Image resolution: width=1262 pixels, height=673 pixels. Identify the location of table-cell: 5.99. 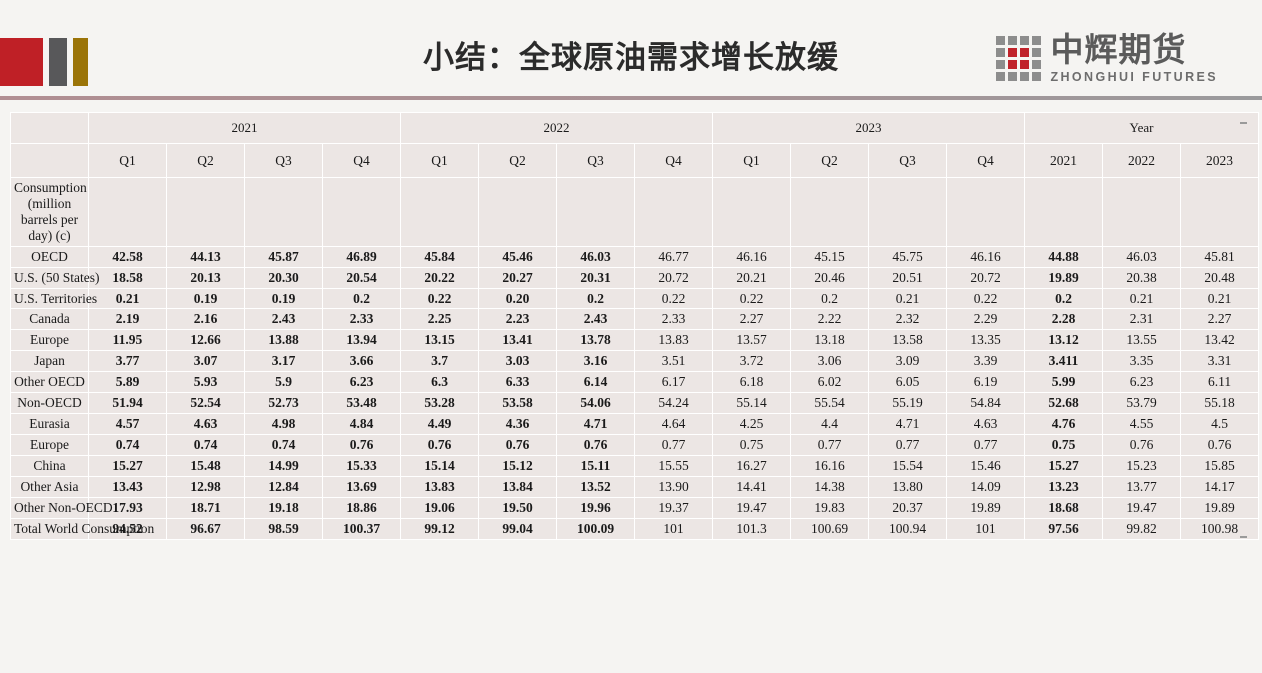
(1063, 382).